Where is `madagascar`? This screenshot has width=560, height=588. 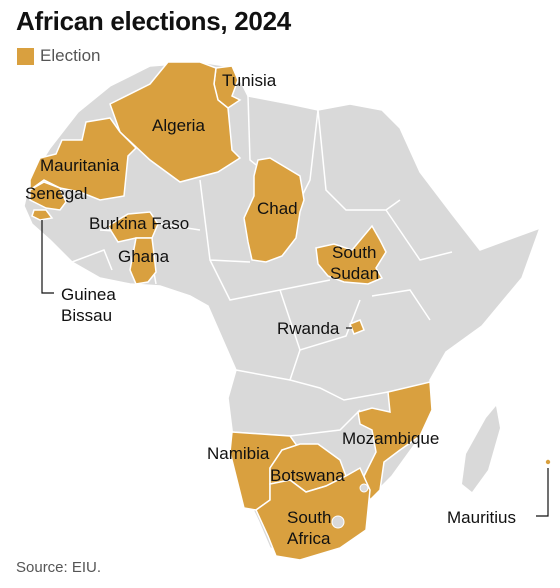 madagascar is located at coordinates (481, 449).